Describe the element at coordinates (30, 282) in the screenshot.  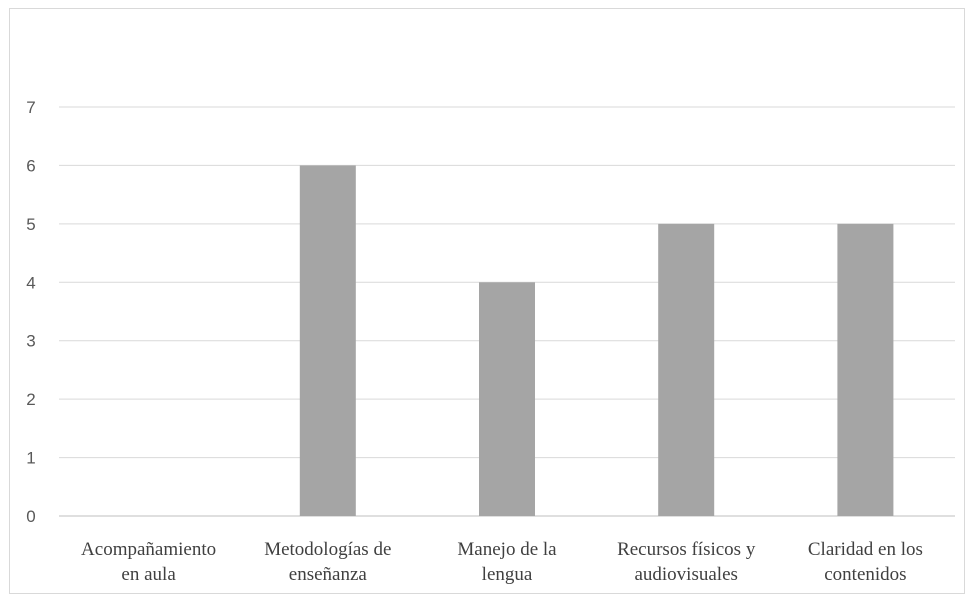
I see `y-tick-label-4: 4` at that location.